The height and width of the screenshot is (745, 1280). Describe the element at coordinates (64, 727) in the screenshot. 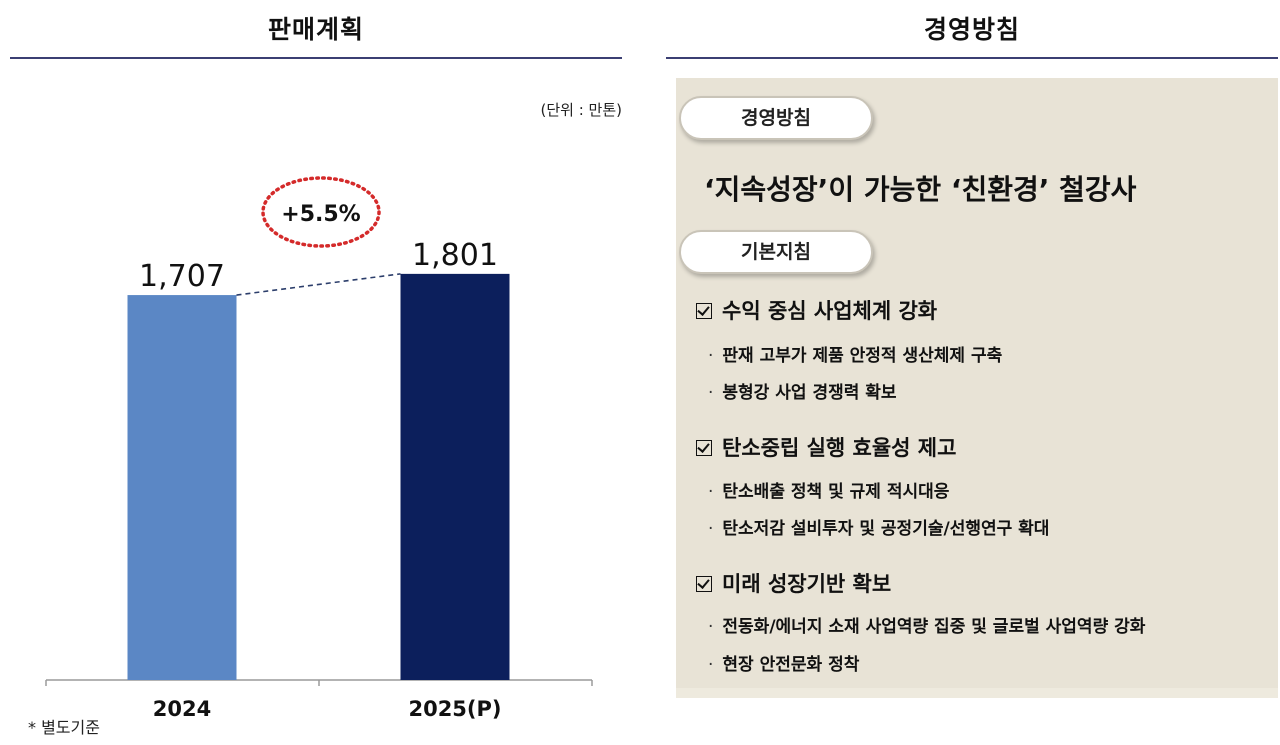

I see `basis-footnote: * 별도기준` at that location.